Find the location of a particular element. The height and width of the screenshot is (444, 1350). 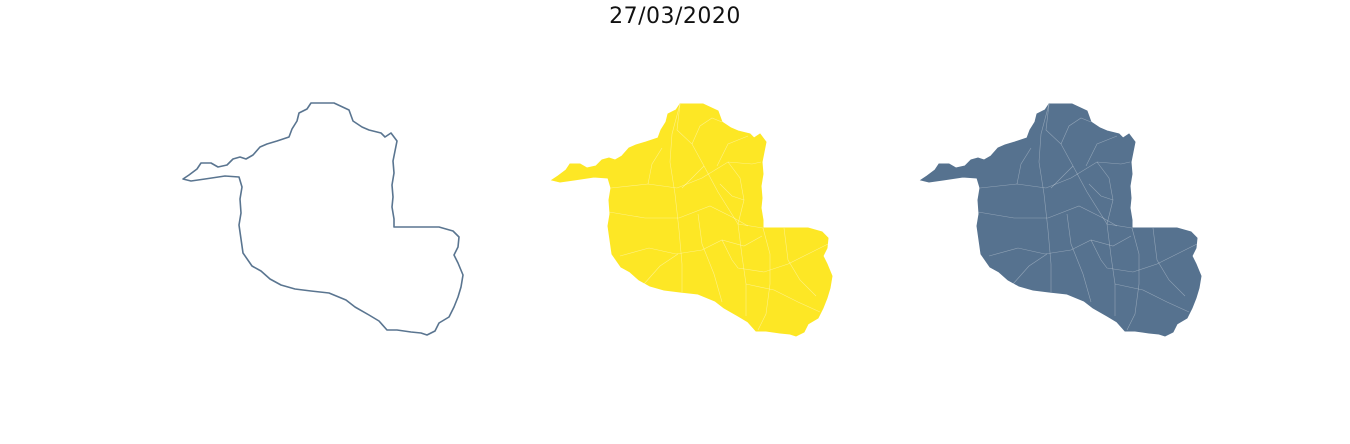

state-map-yellow is located at coordinates (692, 220).